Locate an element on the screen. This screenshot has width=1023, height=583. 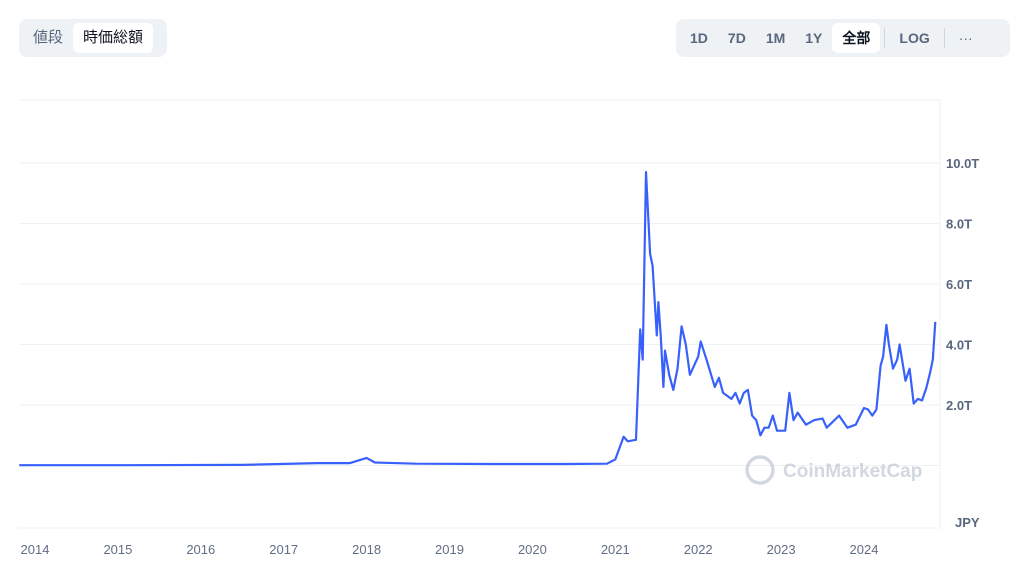
watermark: CoinMarketCap is located at coordinates (833, 470).